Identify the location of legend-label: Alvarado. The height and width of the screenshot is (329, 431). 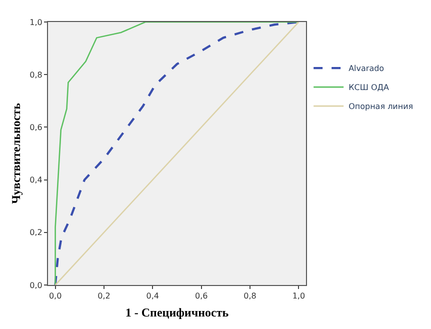
(366, 69).